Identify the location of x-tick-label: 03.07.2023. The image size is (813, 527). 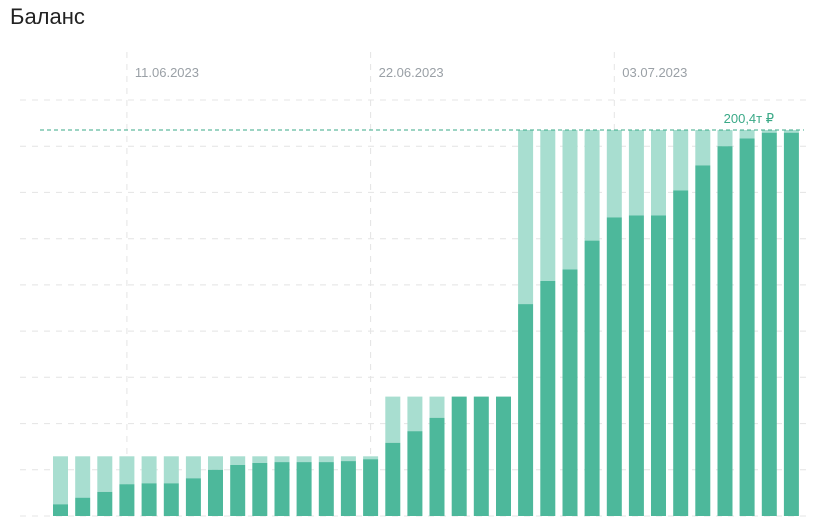
(654, 72).